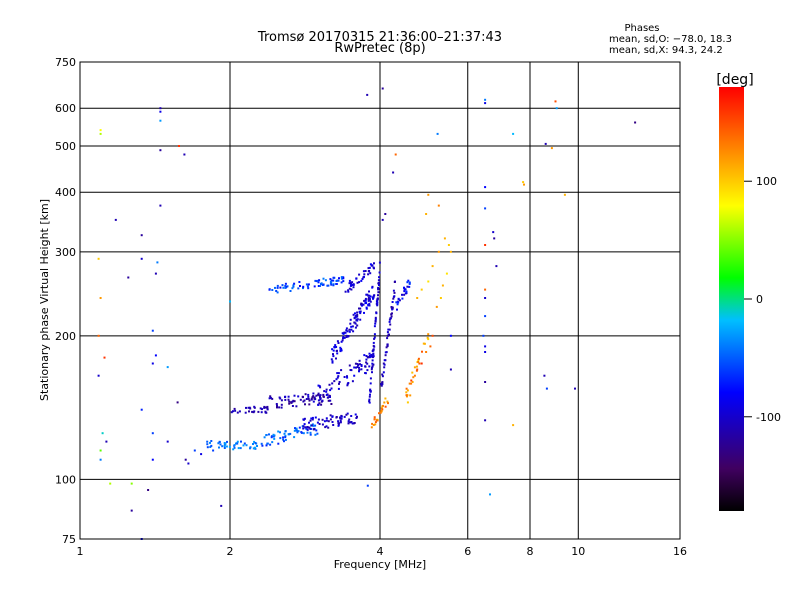 This screenshot has width=800, height=600. I want to click on colorbar-tick-label: 100, so click(766, 181).